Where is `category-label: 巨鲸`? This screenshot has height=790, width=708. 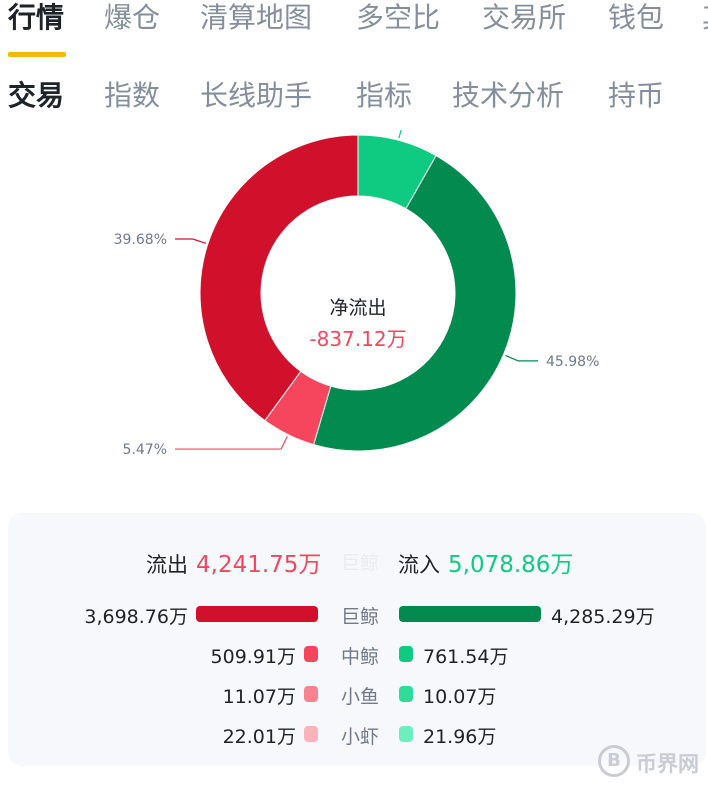
category-label: 巨鲸 is located at coordinates (359, 617).